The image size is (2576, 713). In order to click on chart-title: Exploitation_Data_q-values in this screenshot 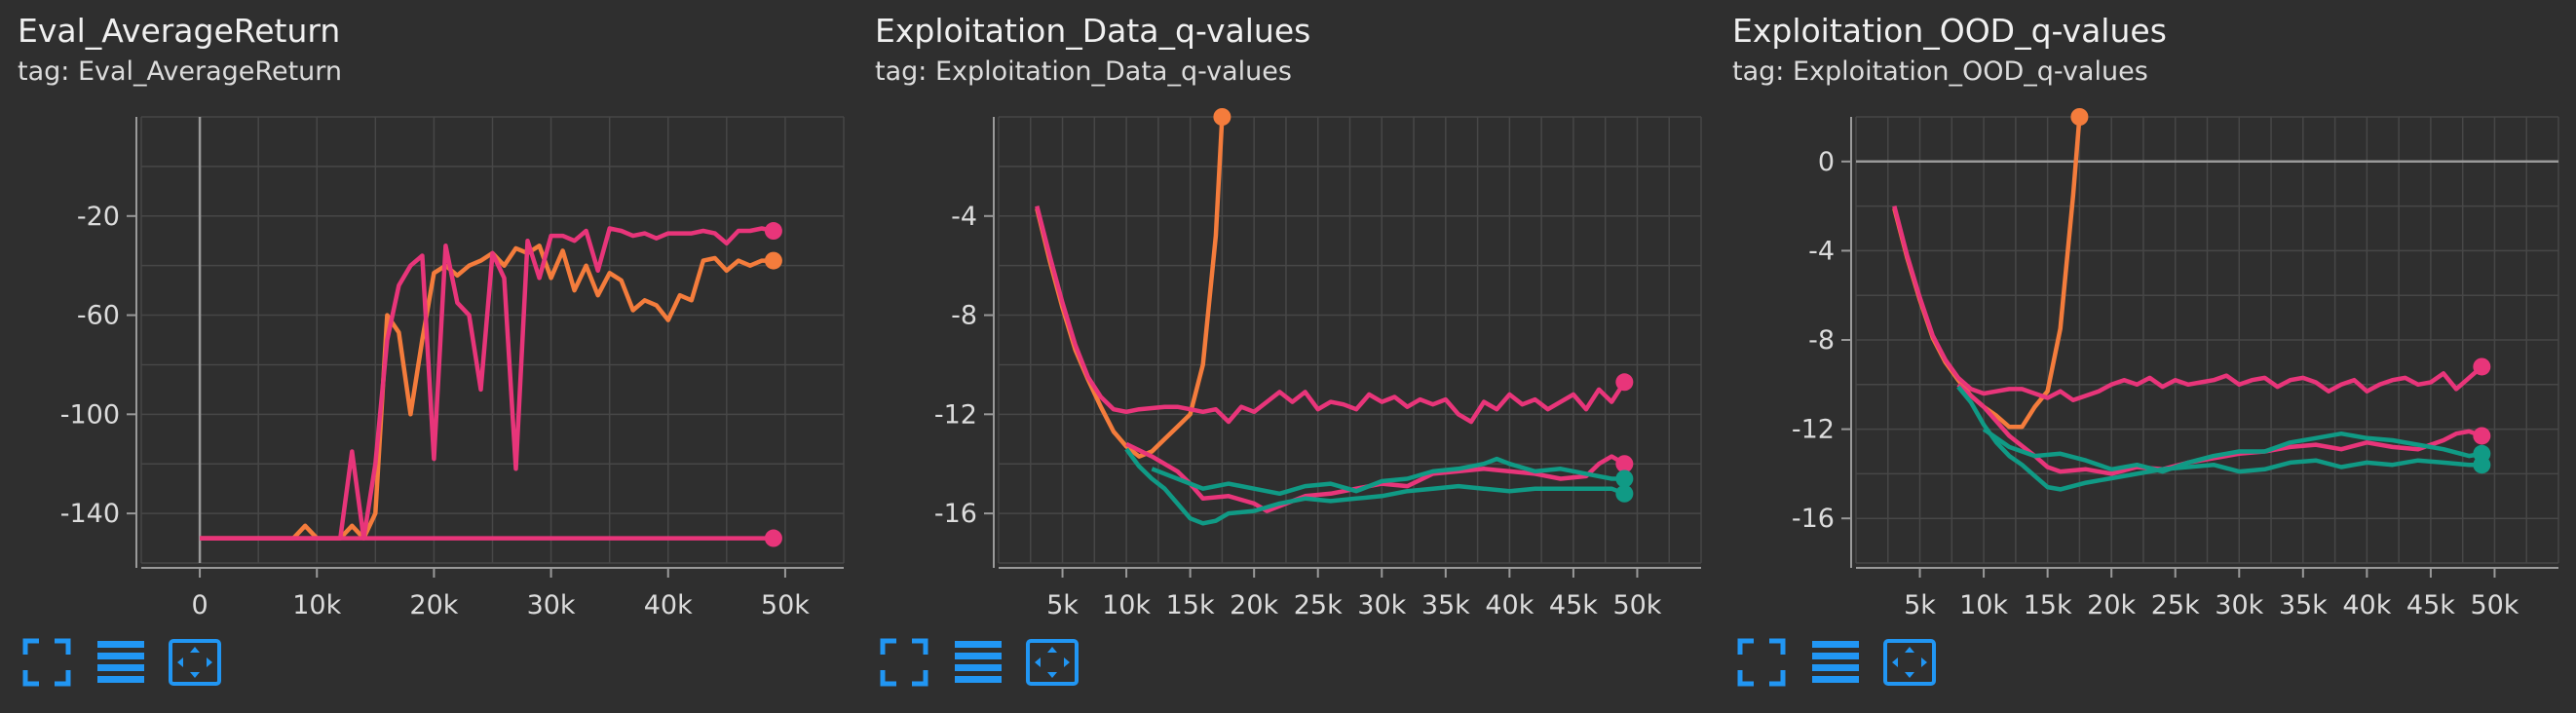, I will do `click(1093, 31)`.